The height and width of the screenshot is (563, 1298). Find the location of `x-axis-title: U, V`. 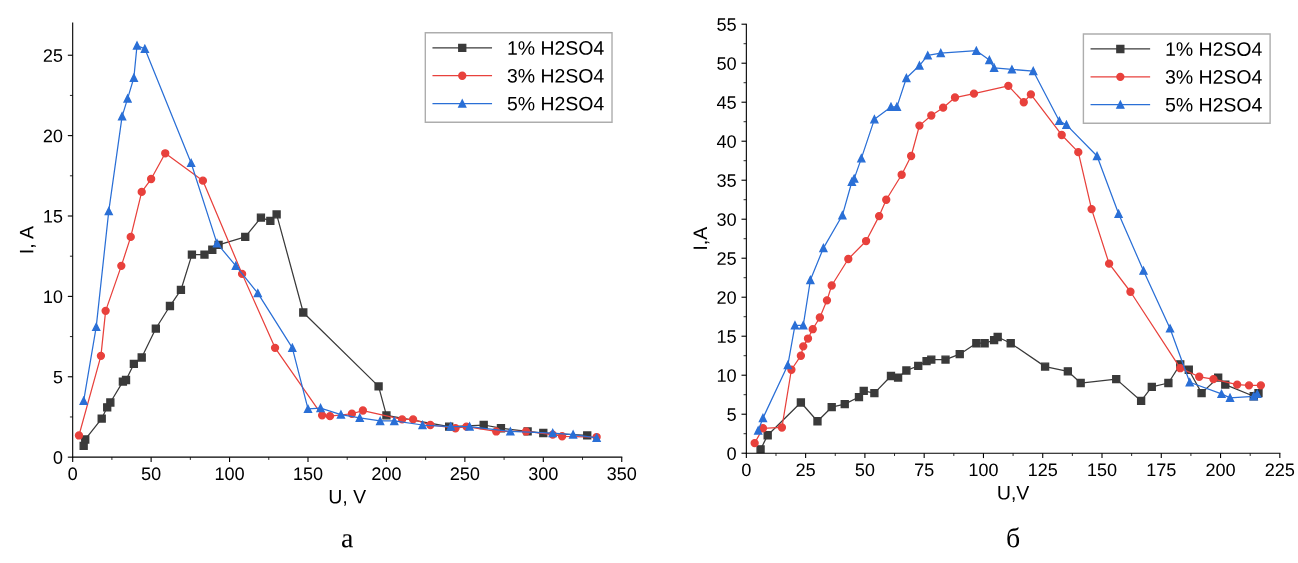

x-axis-title: U, V is located at coordinates (348, 497).